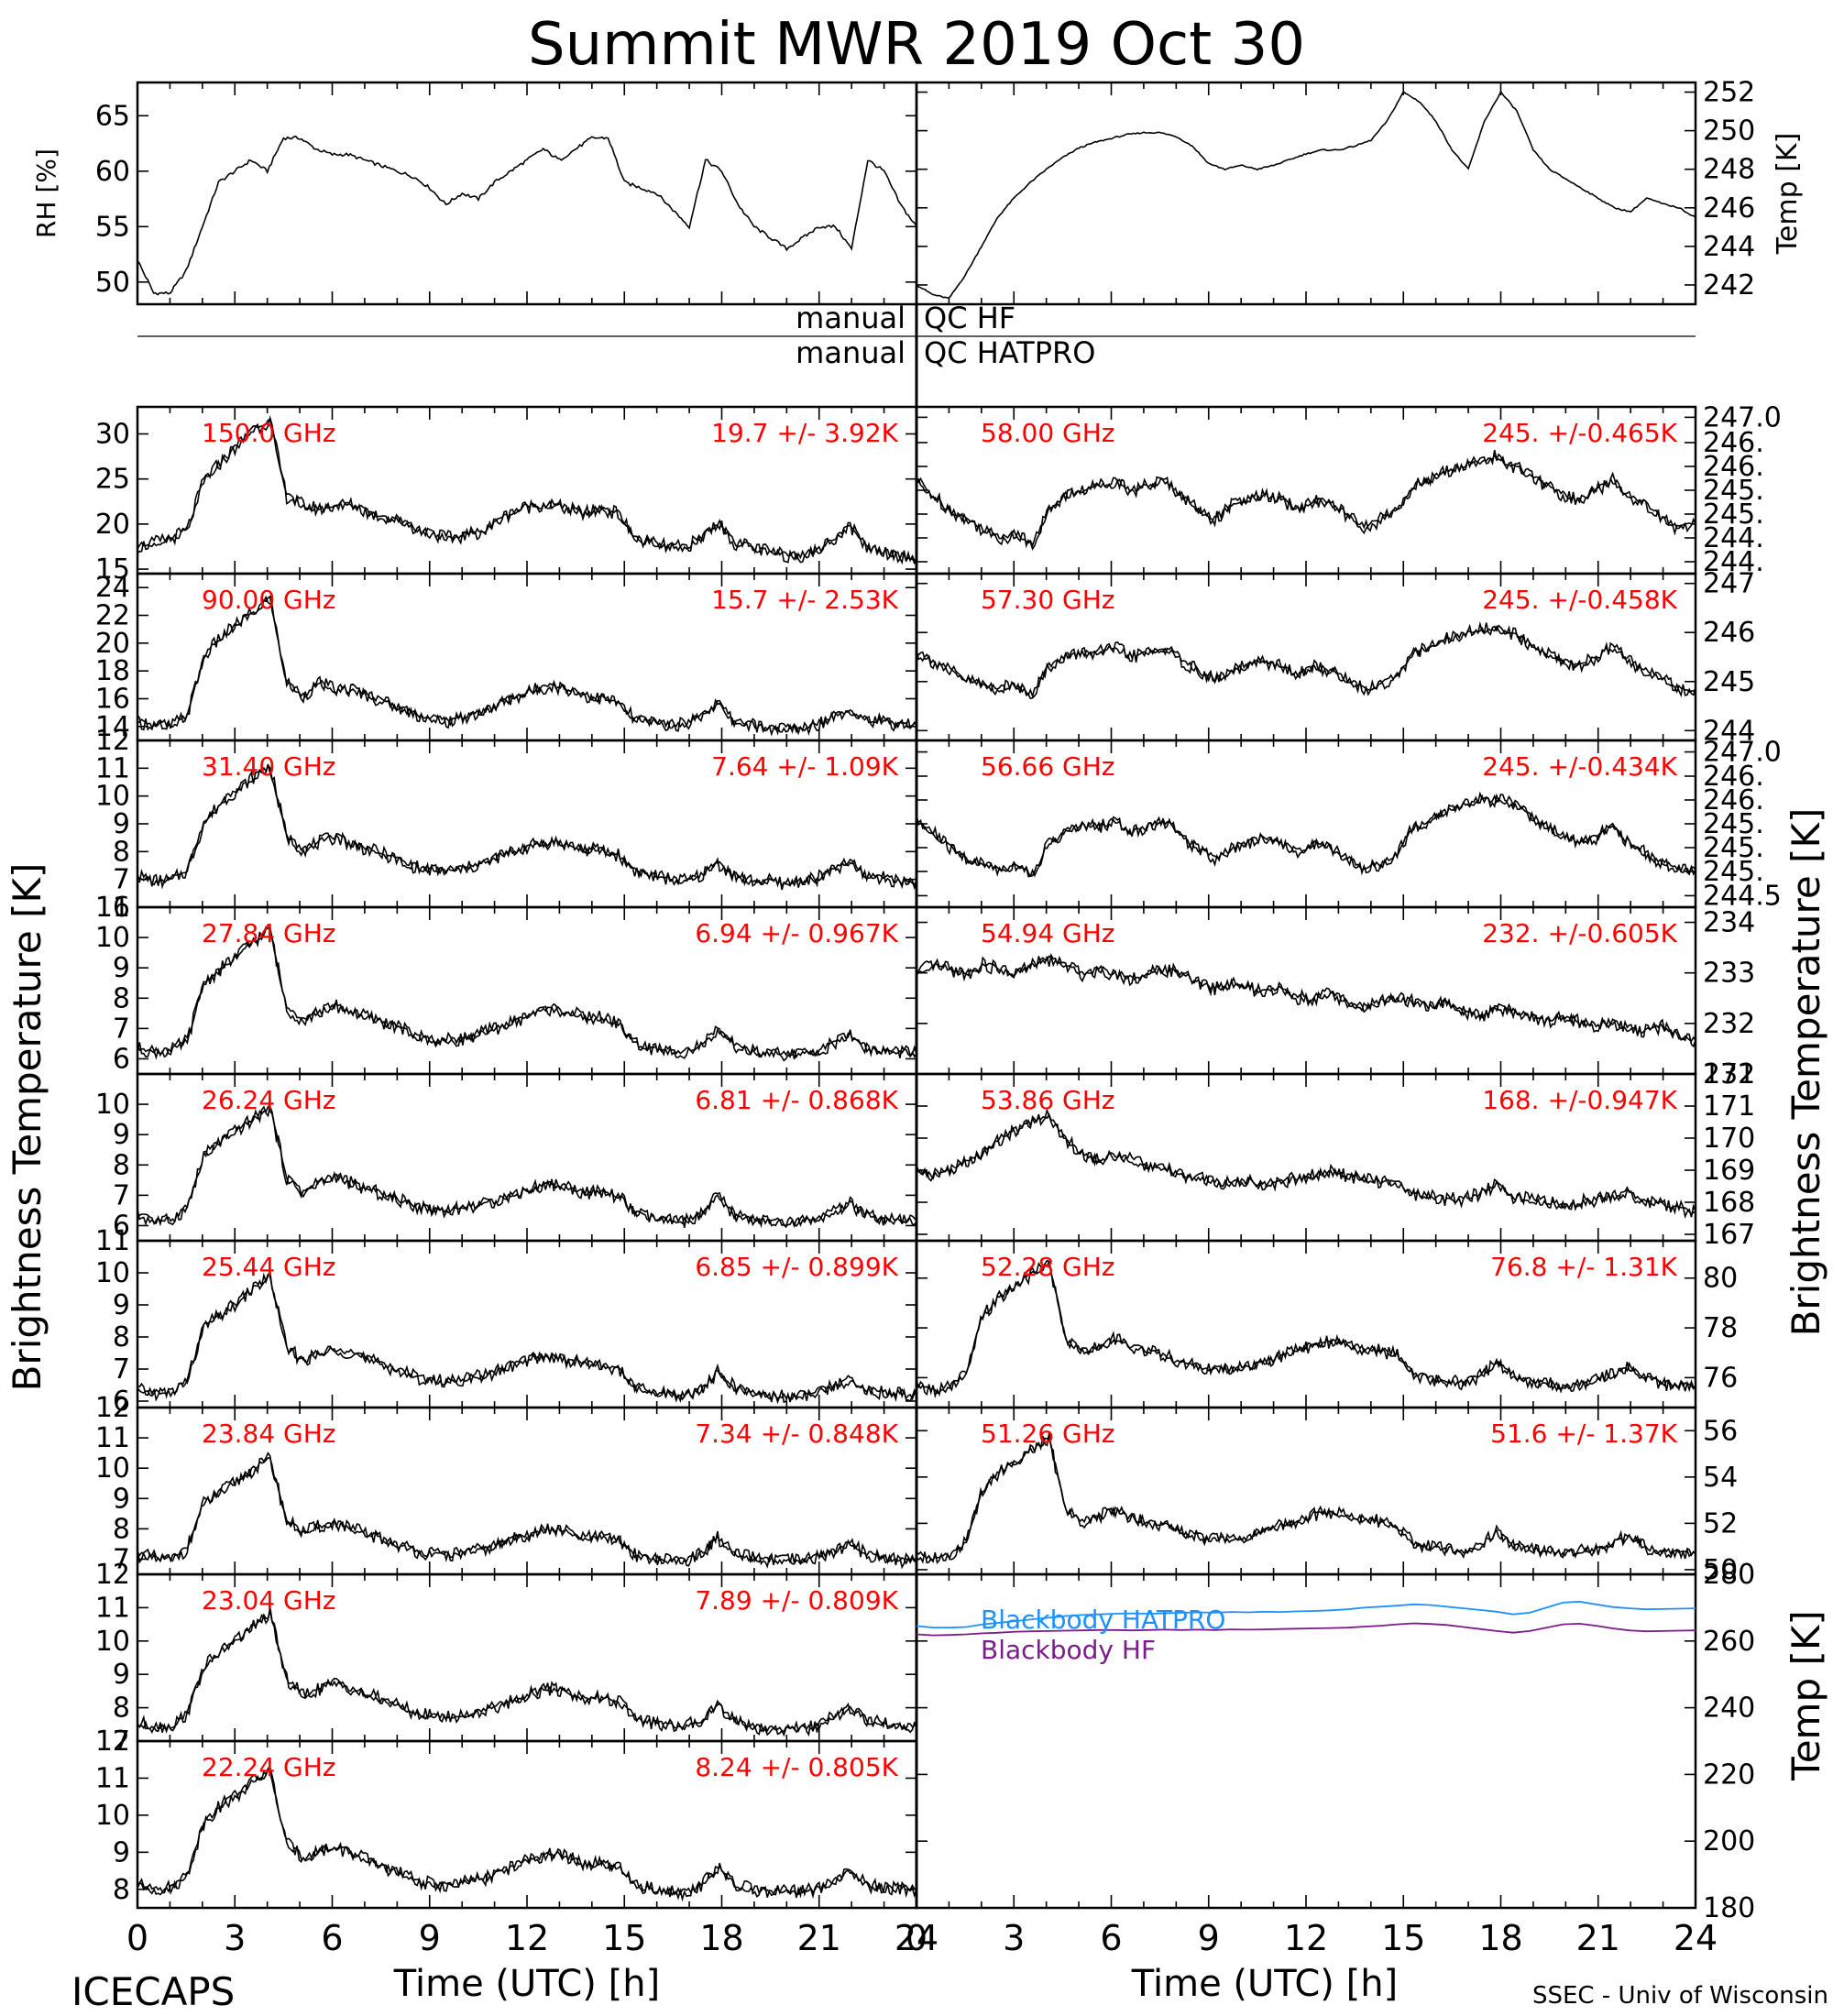 Image resolution: width=1833 pixels, height=2016 pixels. Describe the element at coordinates (1720, 1279) in the screenshot. I see `y-tick-label: 80` at that location.